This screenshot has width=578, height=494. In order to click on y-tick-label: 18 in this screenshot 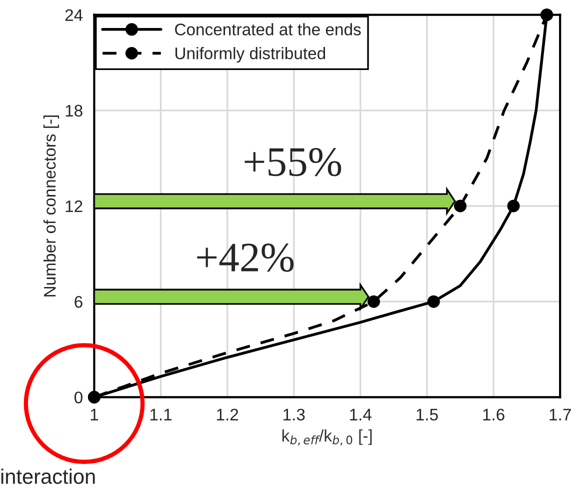, I will do `click(74, 110)`.